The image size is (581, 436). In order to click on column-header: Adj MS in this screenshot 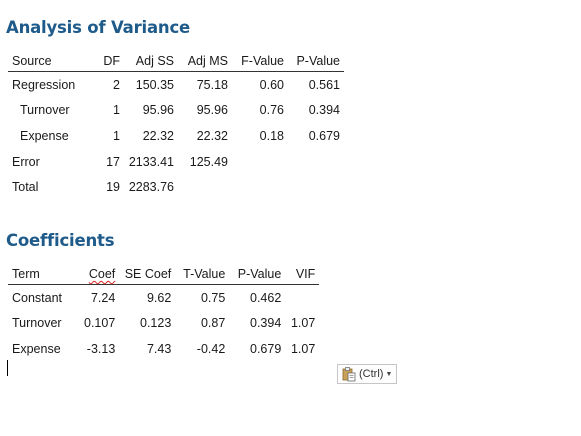, I will do `click(205, 62)`.